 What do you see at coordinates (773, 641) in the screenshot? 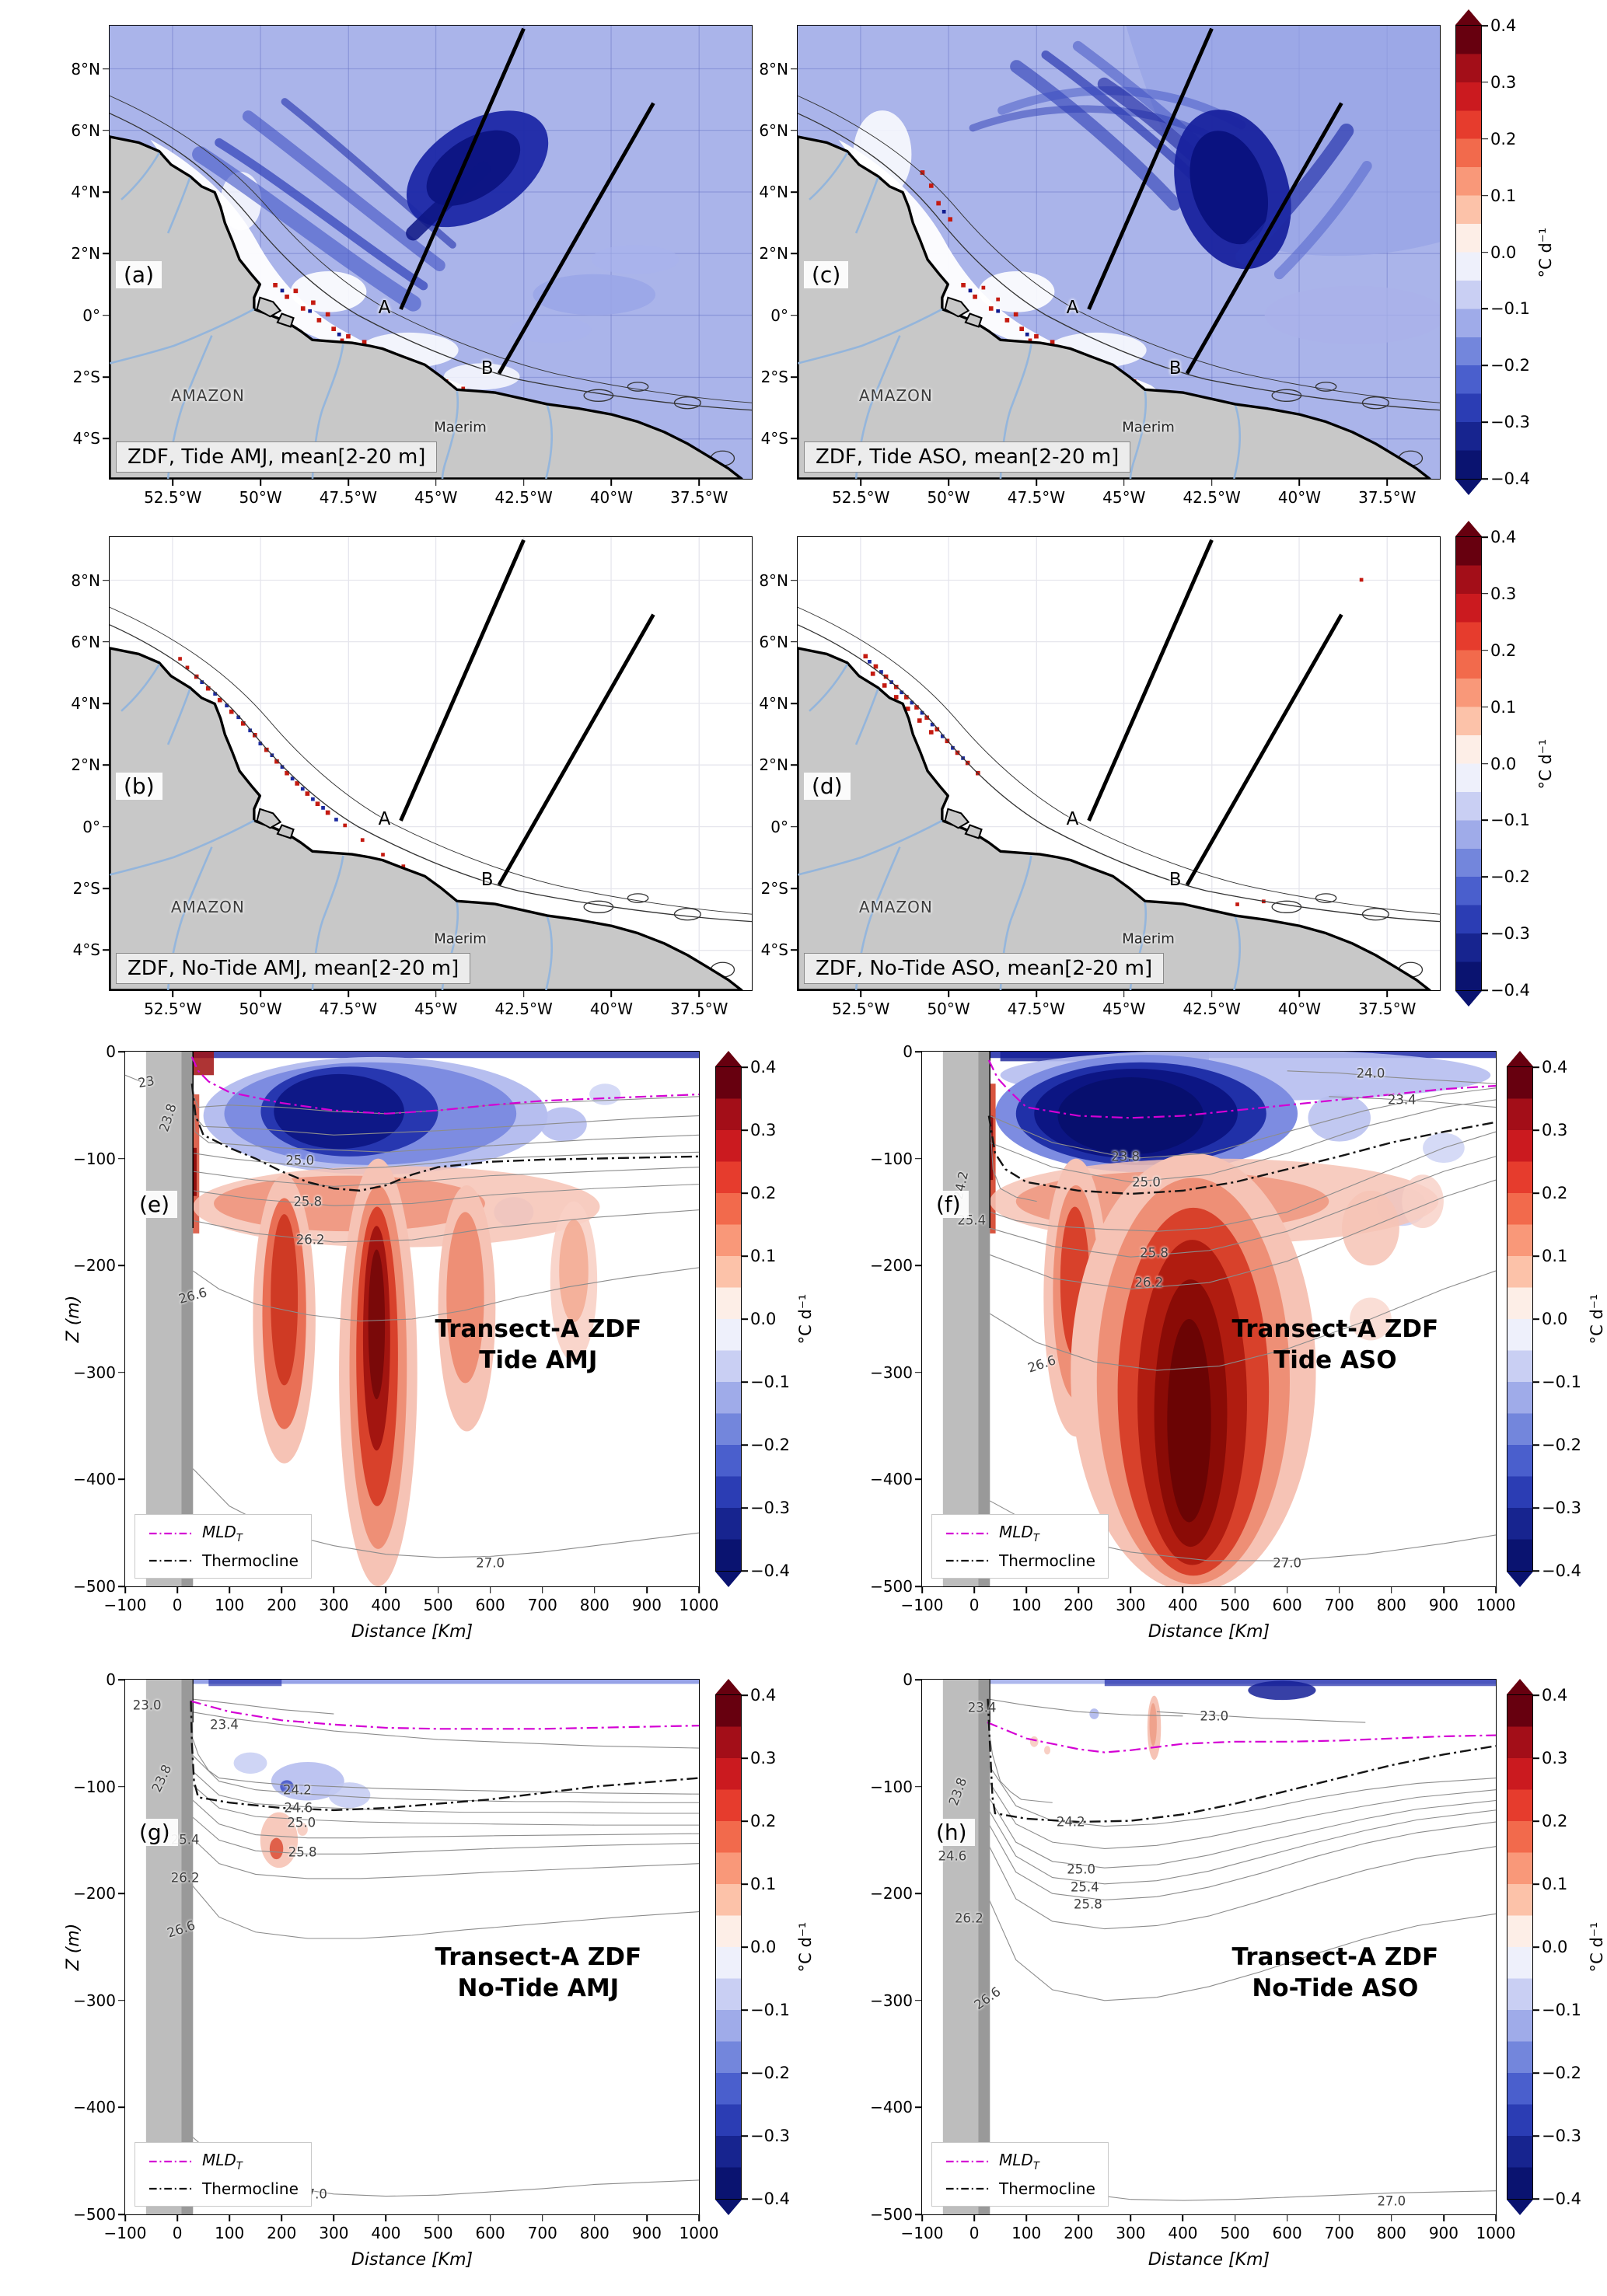
I see `y-tick-label: 6°N` at bounding box center [773, 641].